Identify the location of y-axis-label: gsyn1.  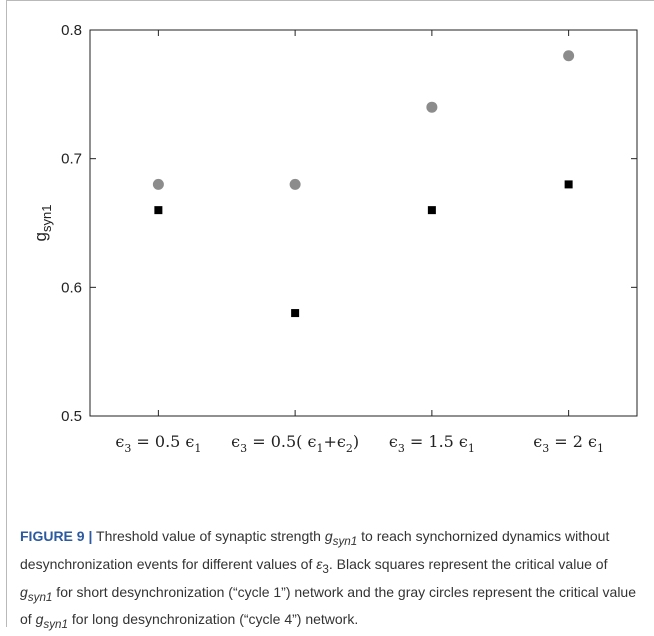
(42, 223).